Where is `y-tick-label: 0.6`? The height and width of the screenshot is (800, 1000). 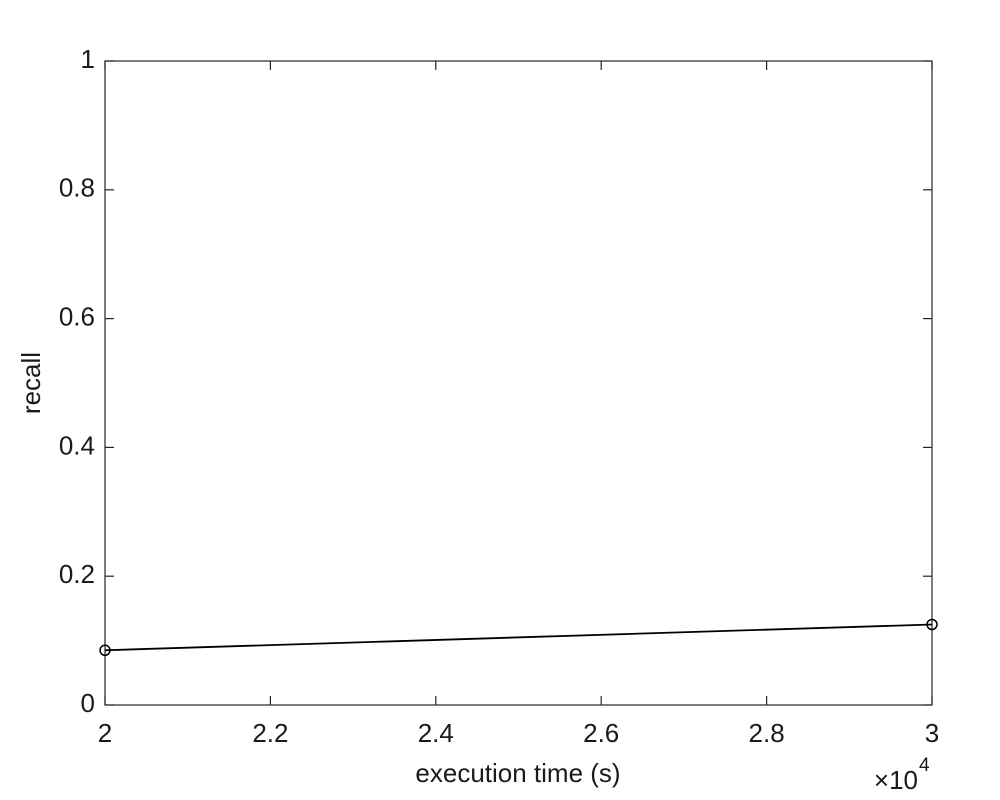 y-tick-label: 0.6 is located at coordinates (77, 316).